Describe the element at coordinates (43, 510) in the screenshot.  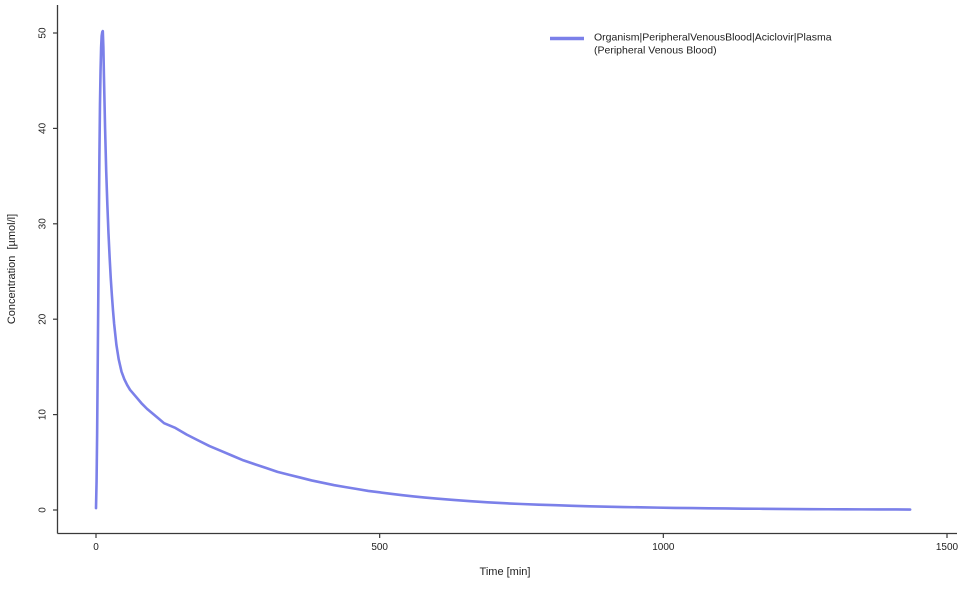
I see `y-tick-label: 0` at that location.